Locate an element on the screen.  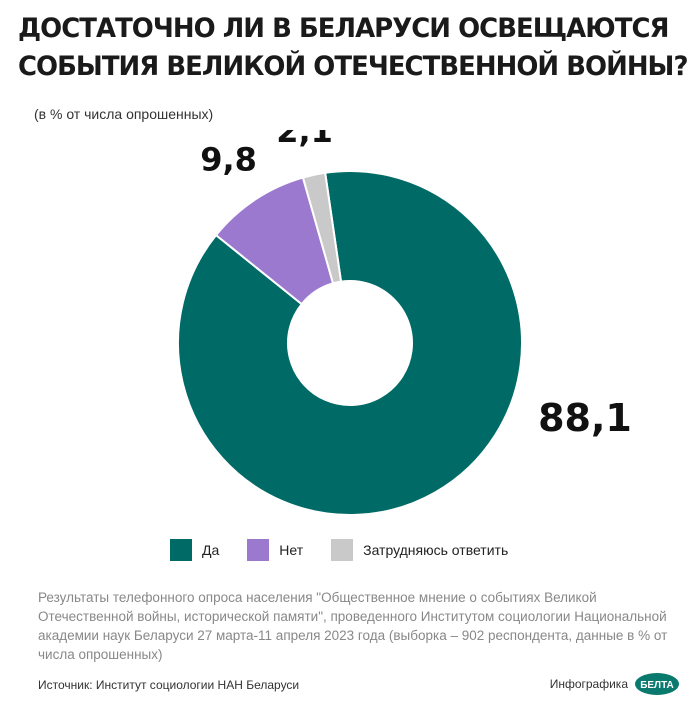
title-line-2: СОБЫТИЯ ВЕЛИКОЙ ОТЕЧЕСТВЕННОЙ ВОЙНЫ? is located at coordinates (353, 66).